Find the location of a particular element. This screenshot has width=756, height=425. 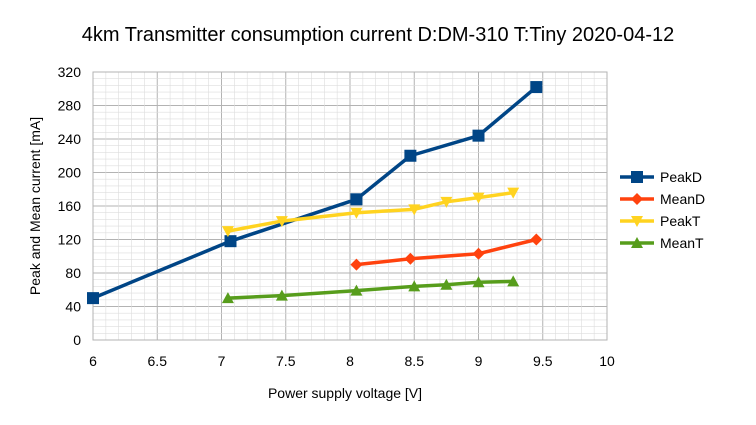

legend-marker-meant is located at coordinates (637, 242).